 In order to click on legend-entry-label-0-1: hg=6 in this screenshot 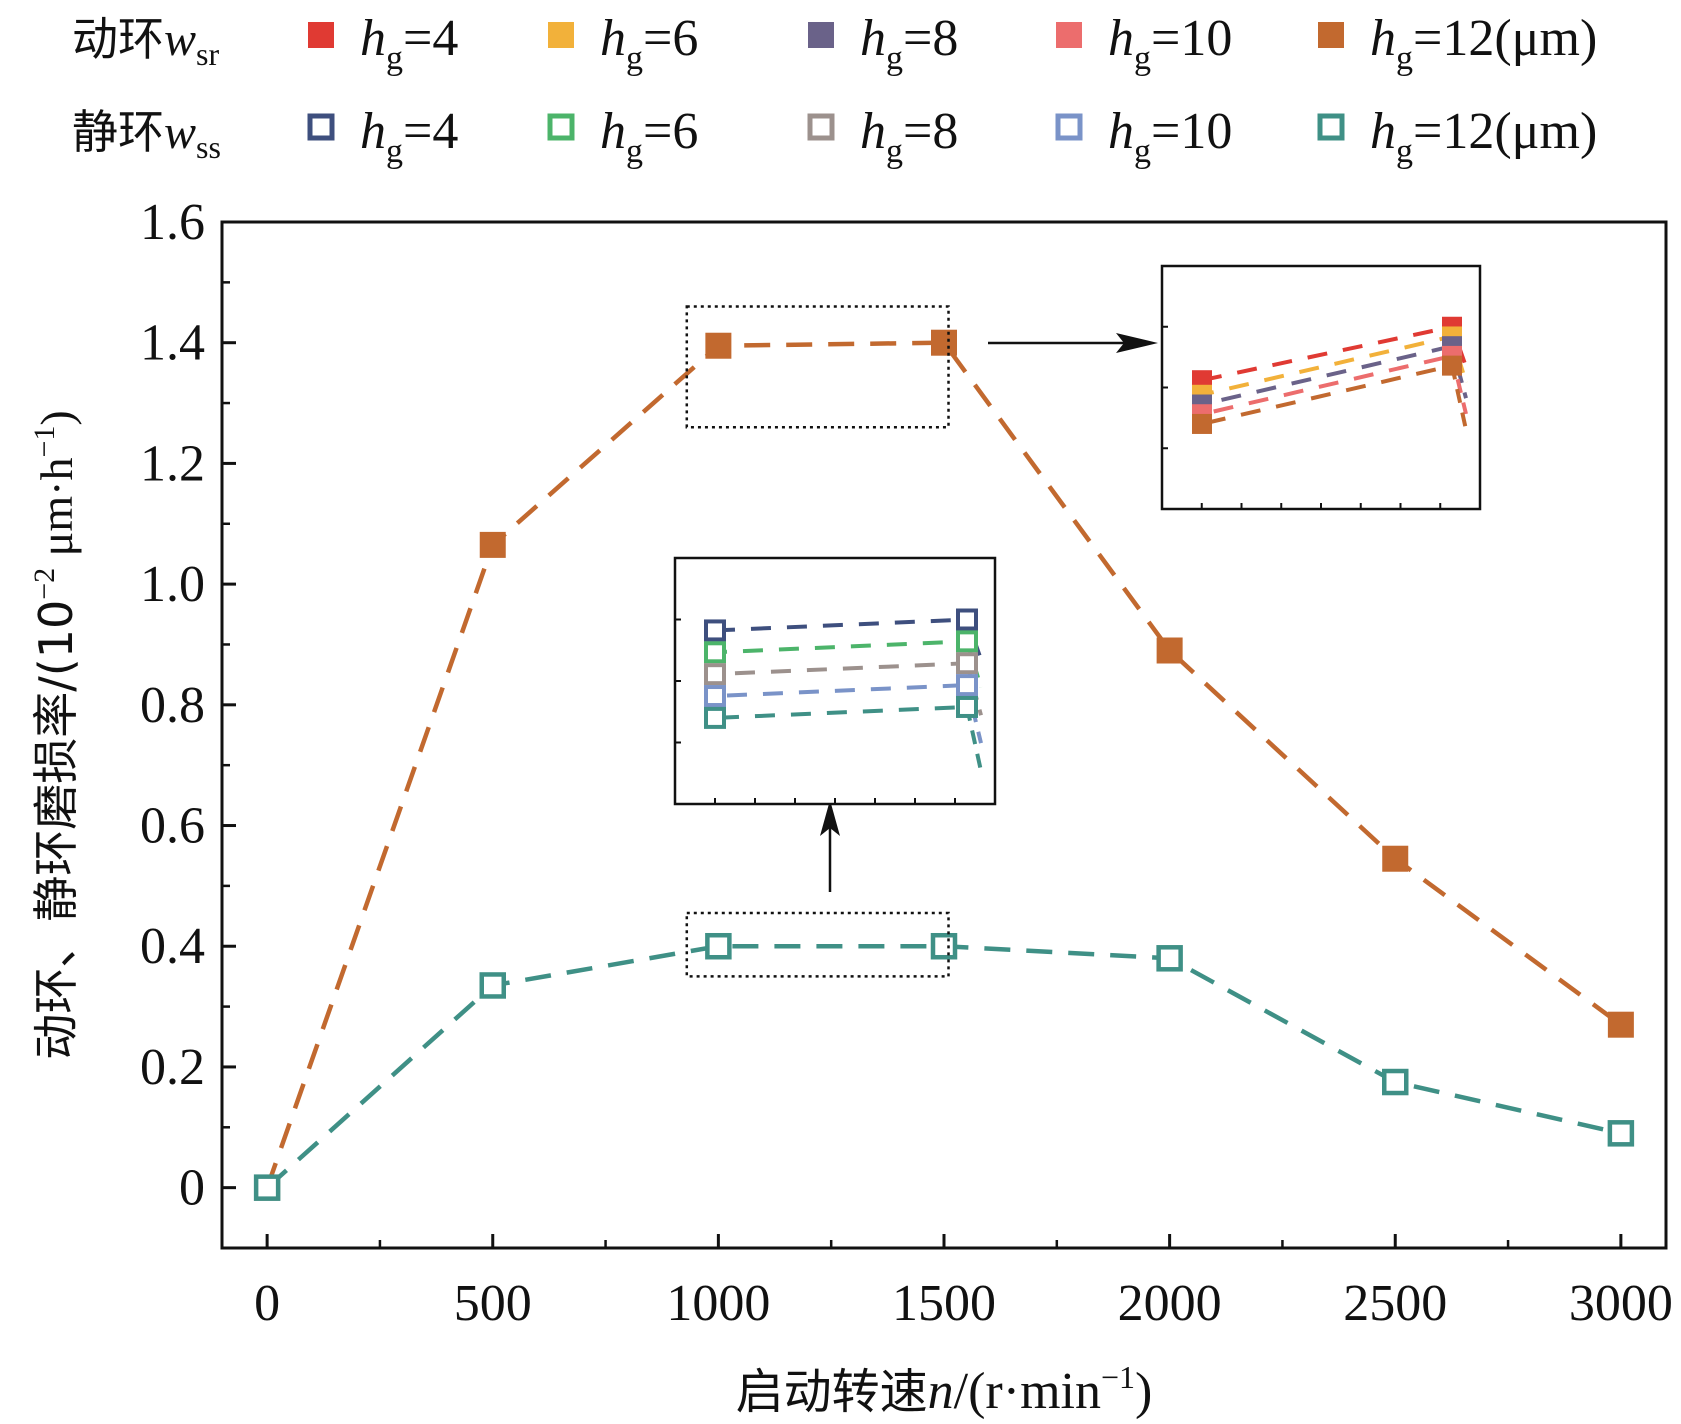, I will do `click(649, 43)`.